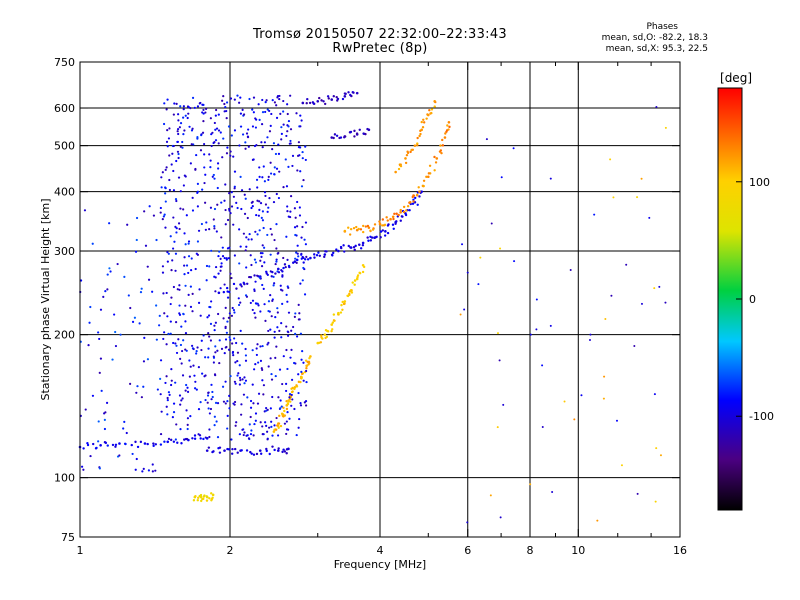 The width and height of the screenshot is (800, 600). Describe the element at coordinates (736, 78) in the screenshot. I see `colorbar-label: deg` at that location.